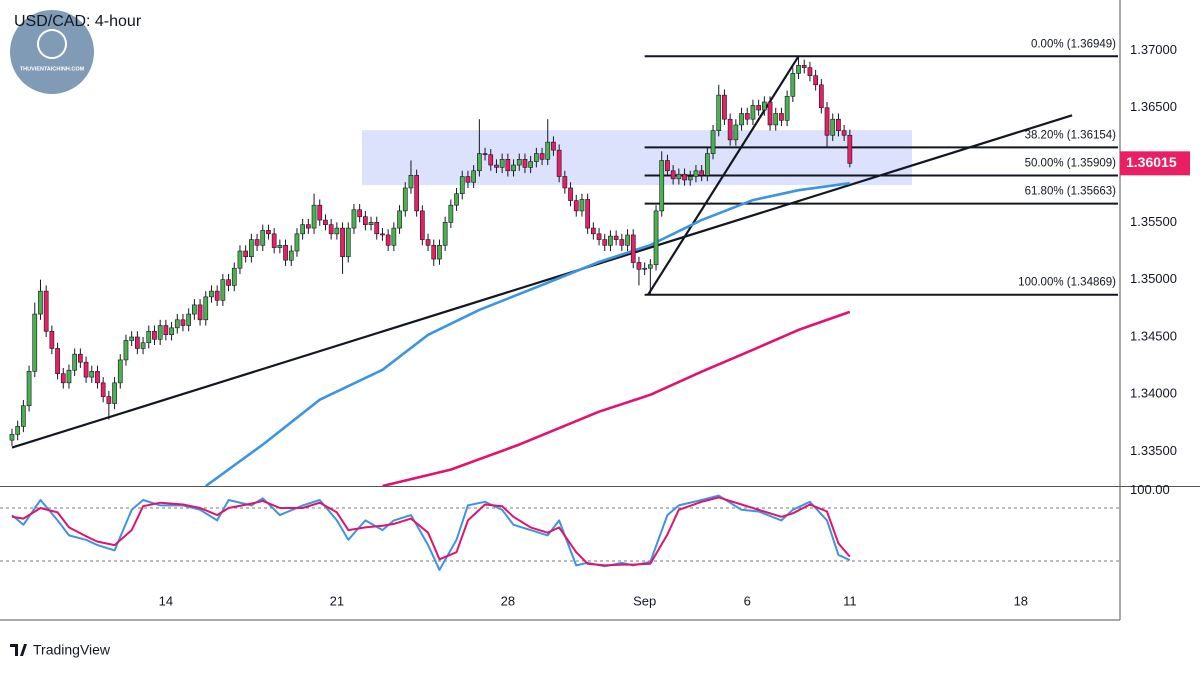 The height and width of the screenshot is (675, 1200). What do you see at coordinates (52, 69) in the screenshot?
I see `watermark-text: THUVIENTAICHINH.COM` at bounding box center [52, 69].